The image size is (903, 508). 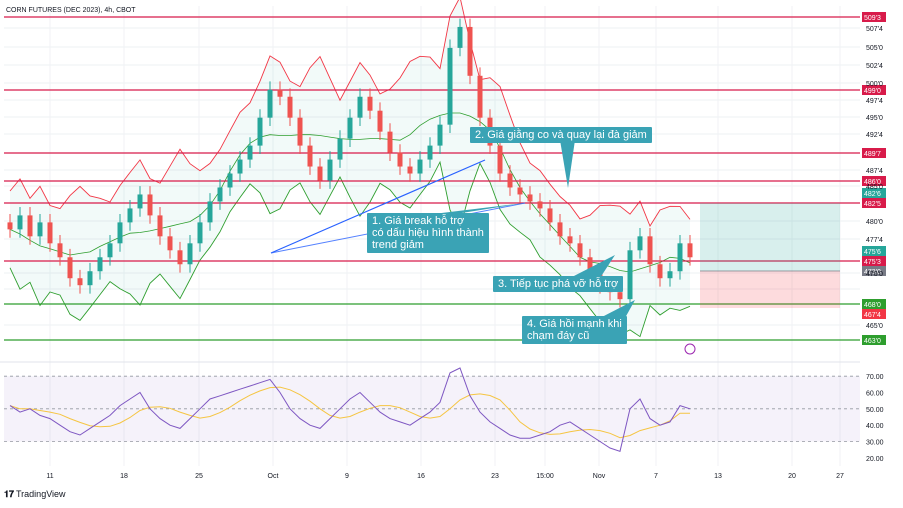 What do you see at coordinates (71, 10) in the screenshot?
I see `chart-title-group: CORN FUTURES (DEC 2023), 4h, CBOT` at bounding box center [71, 10].